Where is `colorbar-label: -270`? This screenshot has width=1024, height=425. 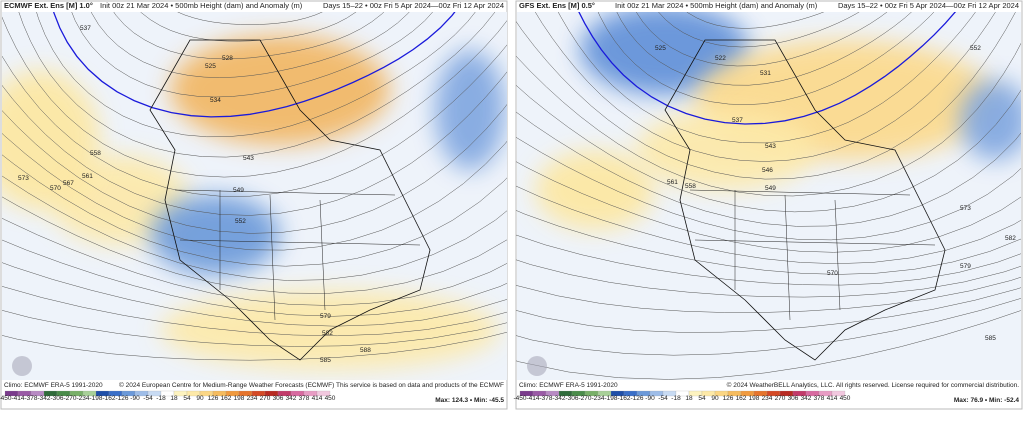 colorbar-label: -270 is located at coordinates (69, 398).